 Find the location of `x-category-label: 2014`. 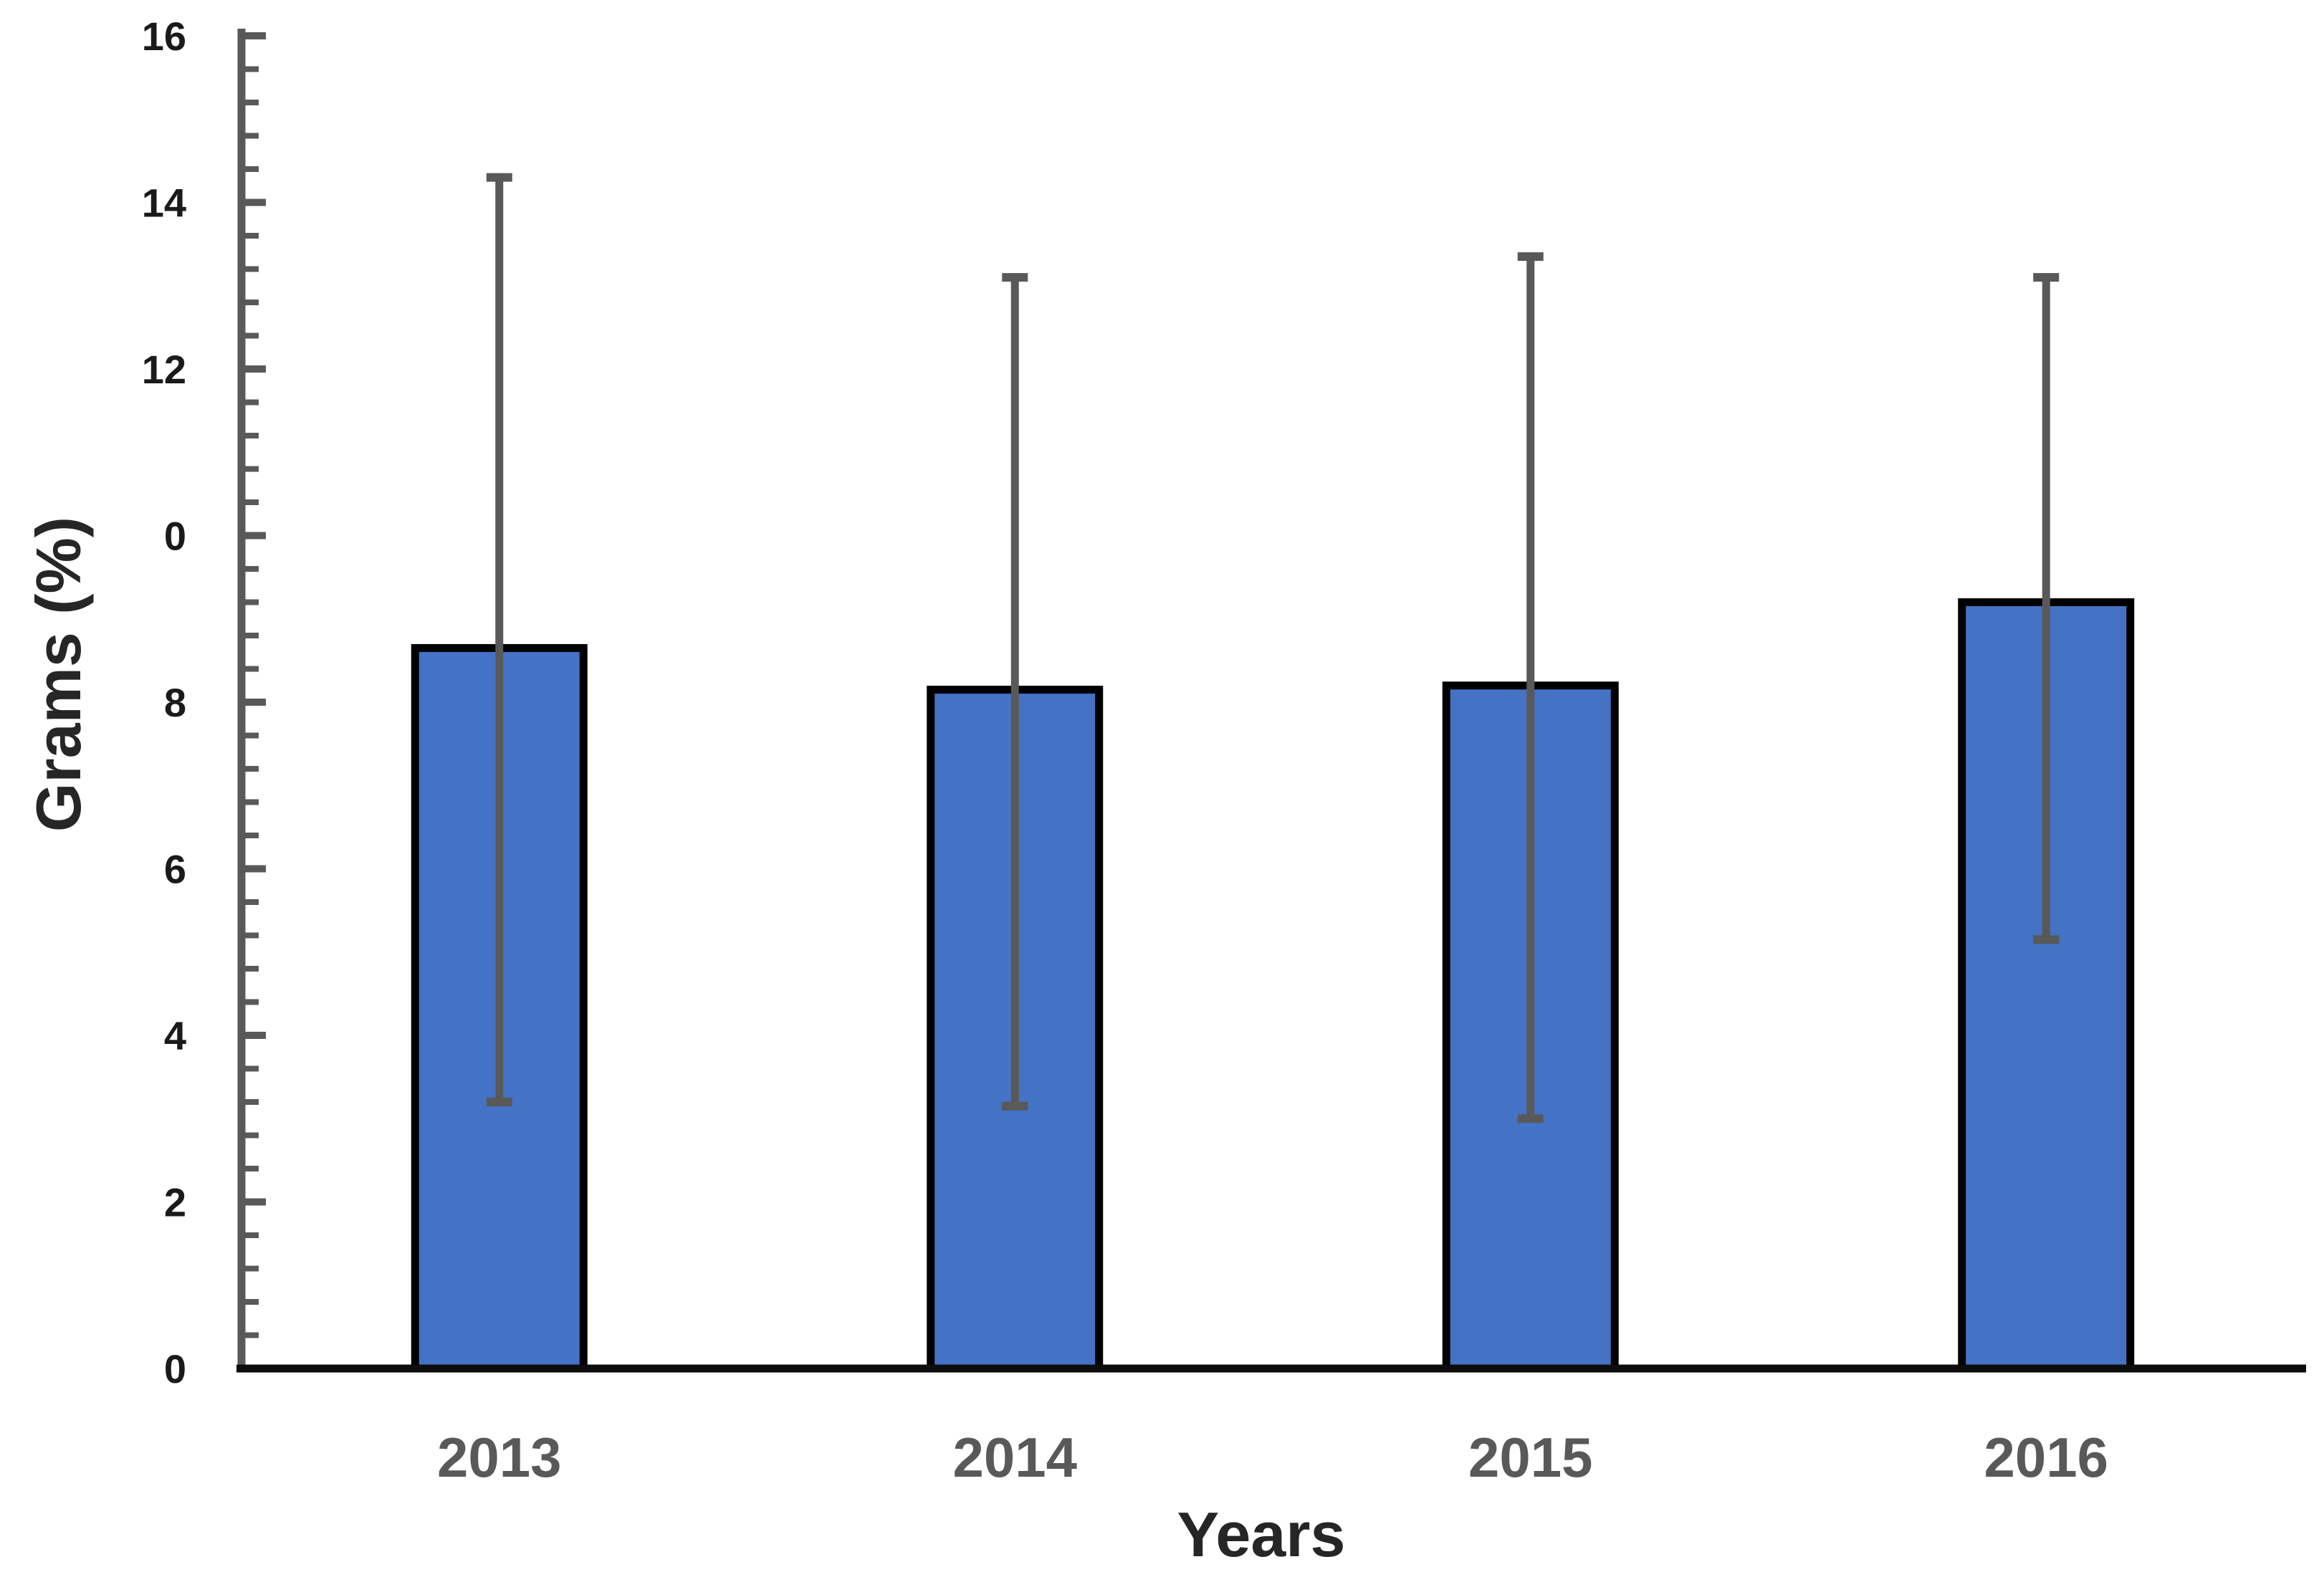

x-category-label: 2014 is located at coordinates (1015, 1457).